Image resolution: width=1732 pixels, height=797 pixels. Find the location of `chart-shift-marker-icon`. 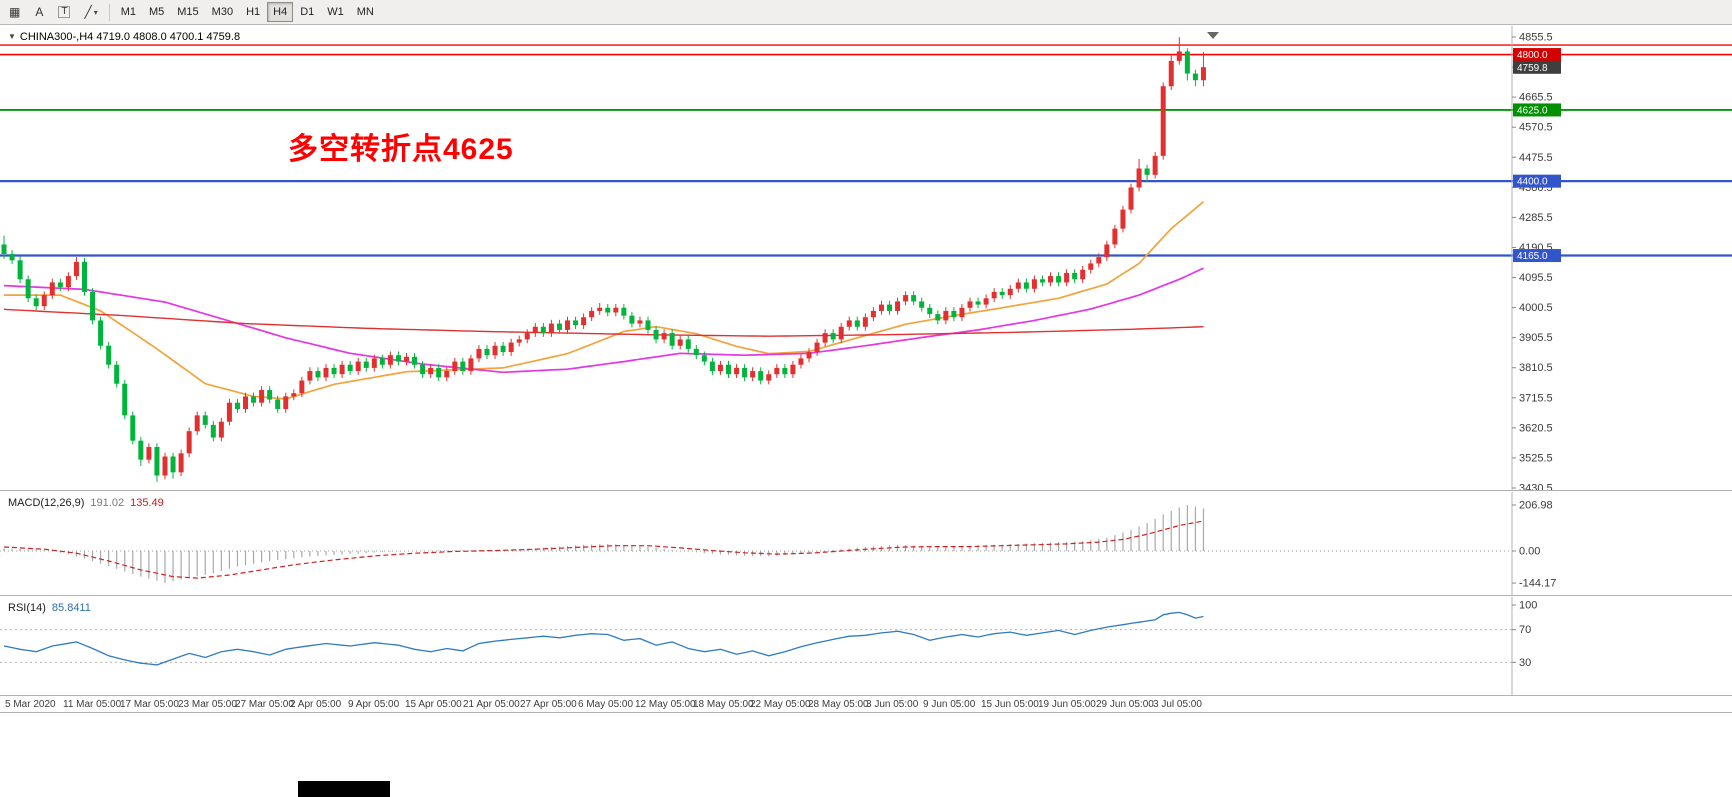

chart-shift-marker-icon is located at coordinates (1213, 35).